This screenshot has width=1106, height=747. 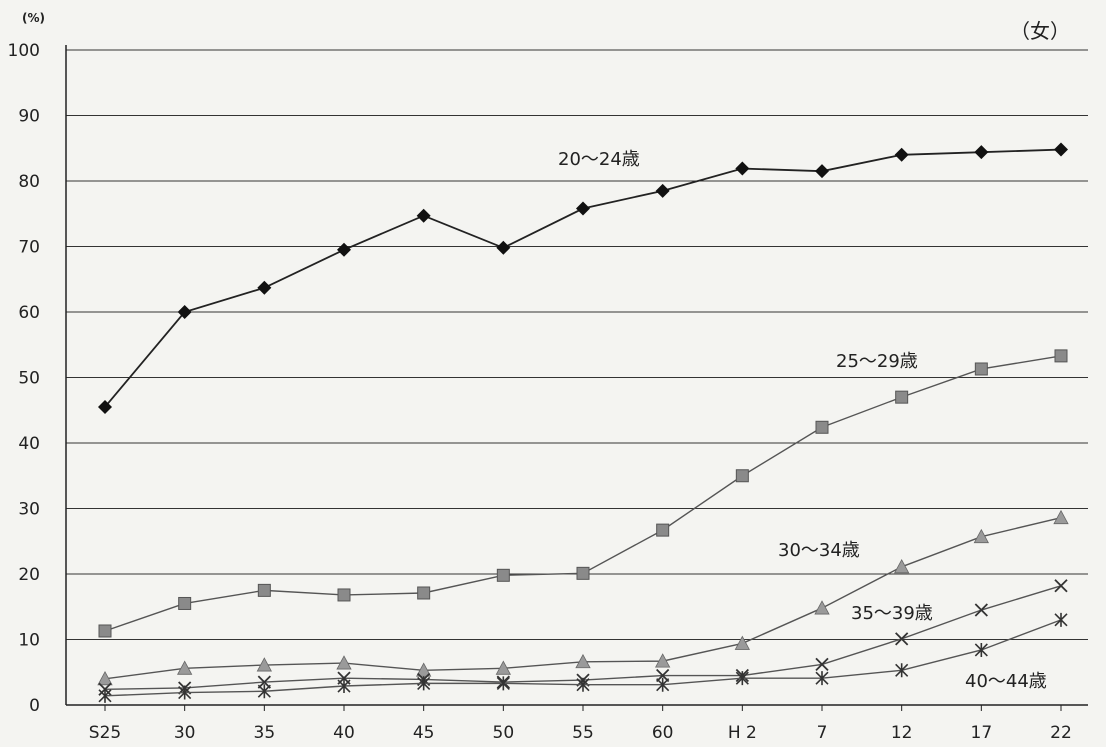 I want to click on series-line, so click(x=583, y=637).